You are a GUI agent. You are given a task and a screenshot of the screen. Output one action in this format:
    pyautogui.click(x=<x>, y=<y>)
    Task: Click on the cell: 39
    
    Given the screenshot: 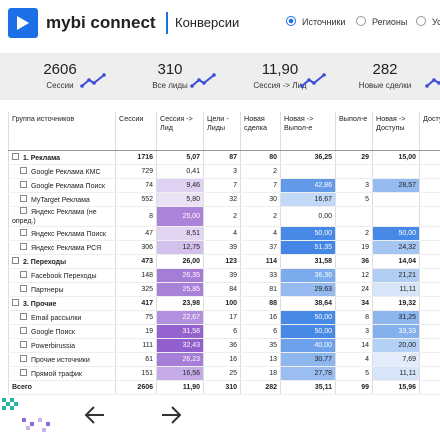 What is the action you would take?
    pyautogui.click(x=222, y=275)
    